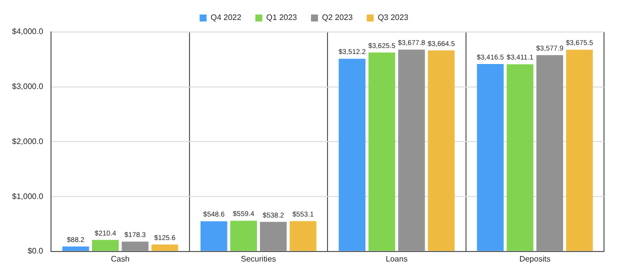 Image resolution: width=640 pixels, height=267 pixels. What do you see at coordinates (120, 259) in the screenshot?
I see `x-tick-label: Cash` at bounding box center [120, 259].